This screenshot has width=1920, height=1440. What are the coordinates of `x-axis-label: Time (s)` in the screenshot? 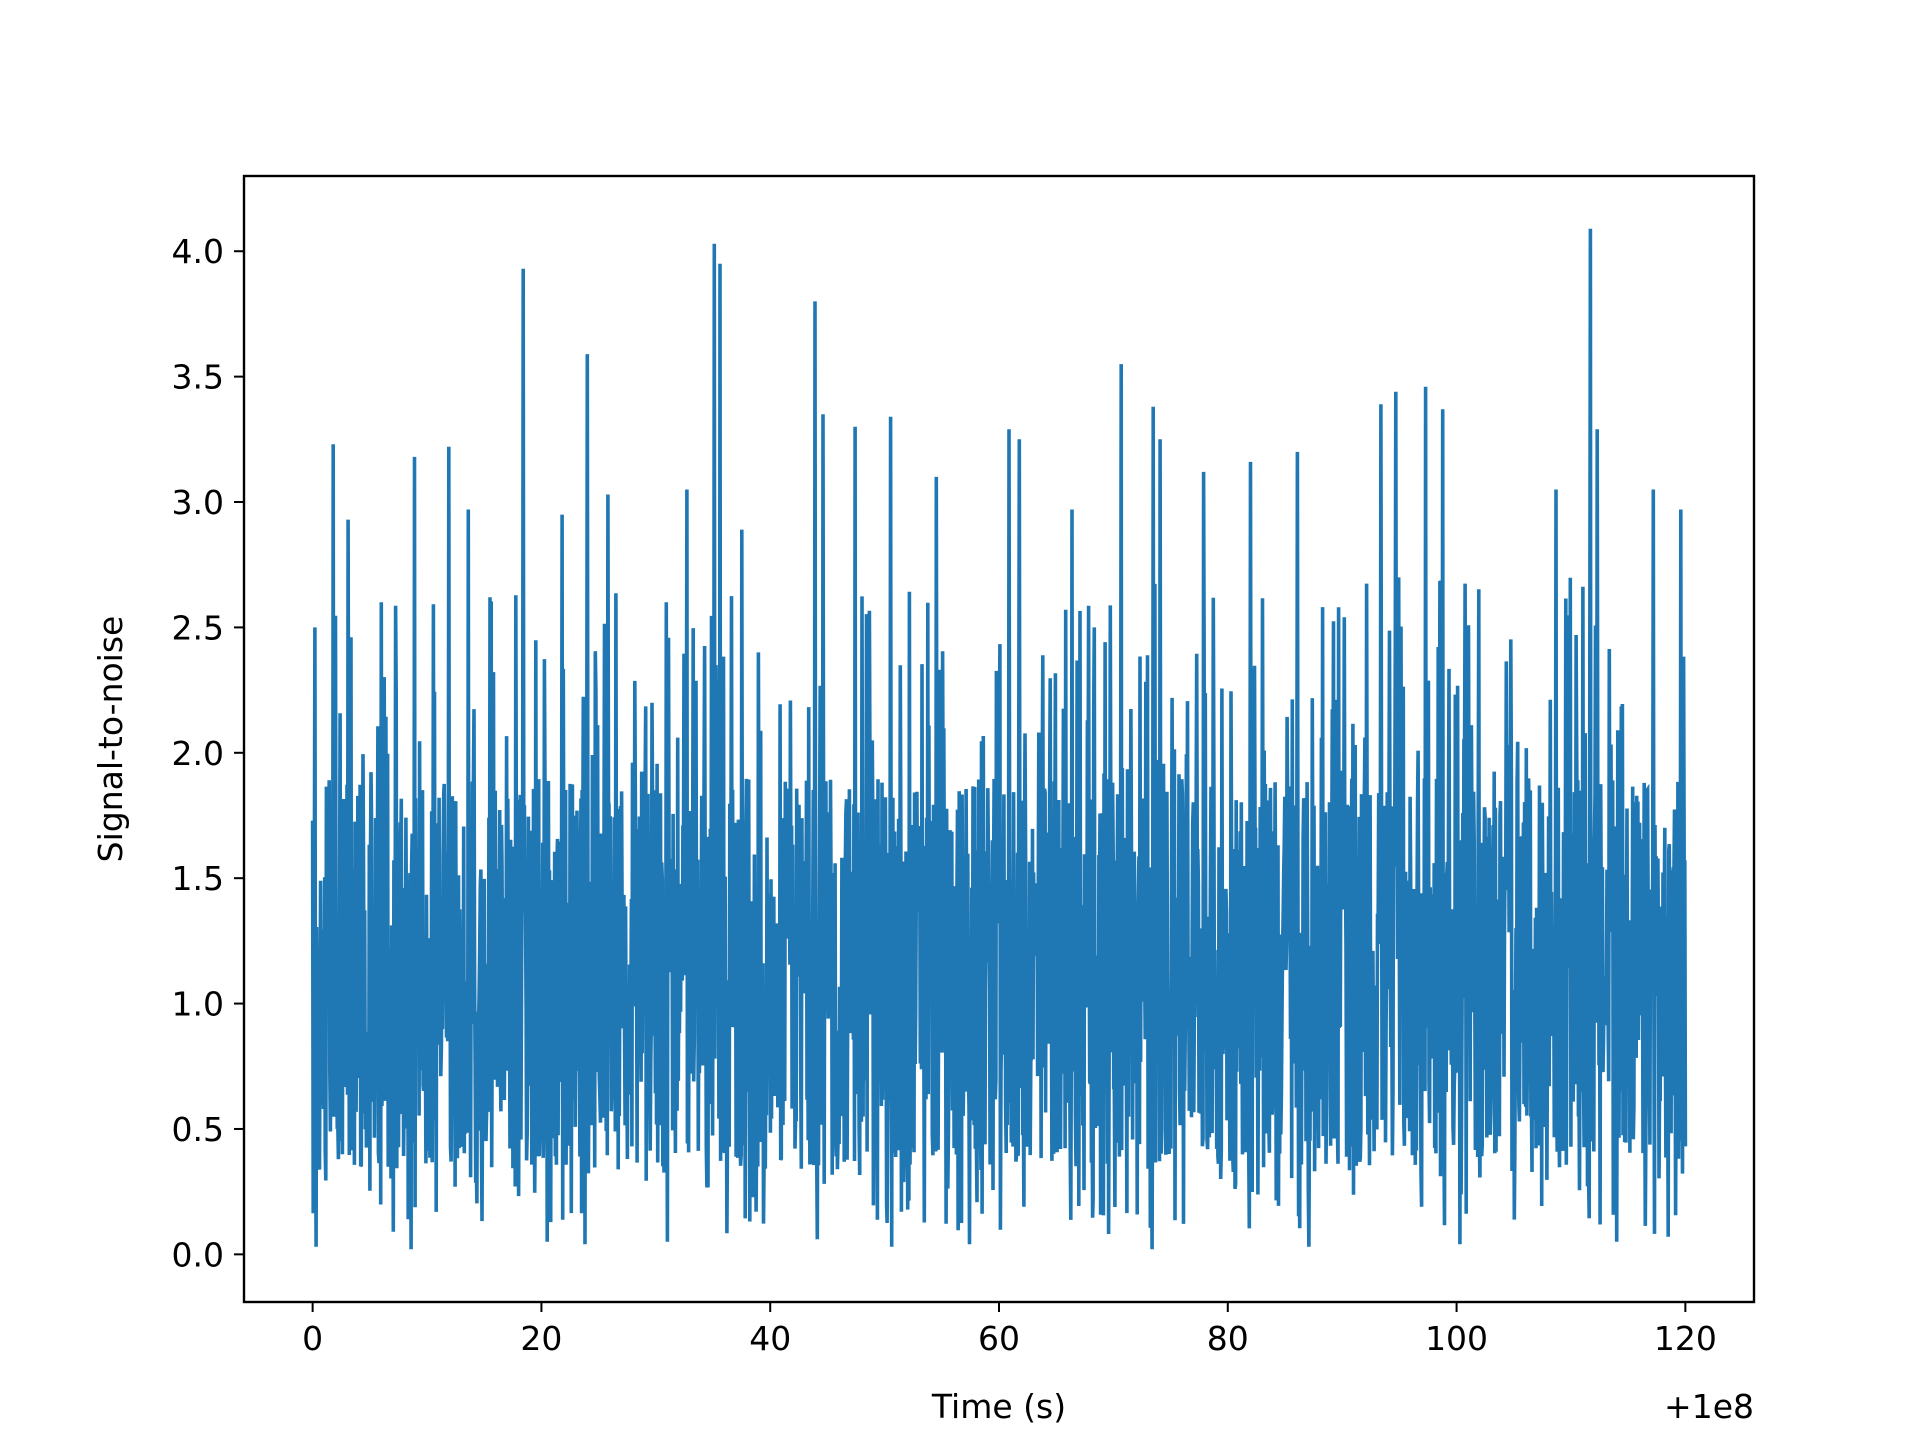 It's located at (998, 1406).